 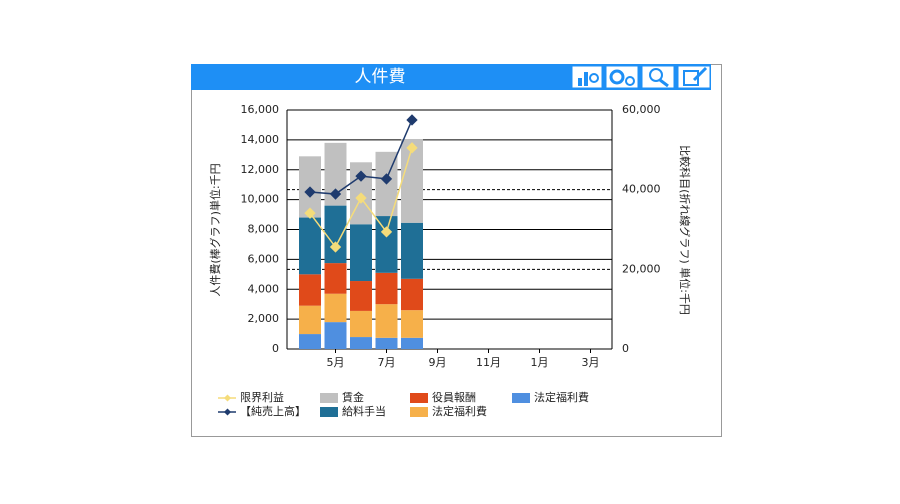 I want to click on legend-label: 賃金, so click(x=353, y=397).